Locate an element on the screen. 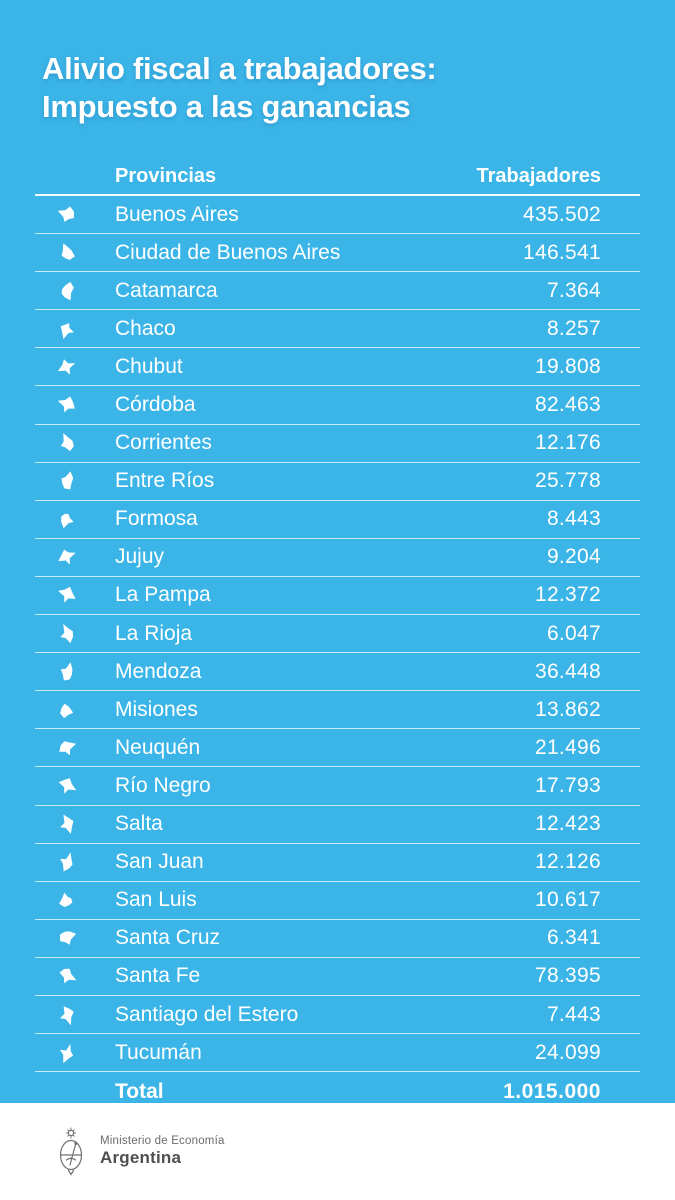  table-row: Neuquén 21.496 is located at coordinates (337, 748).